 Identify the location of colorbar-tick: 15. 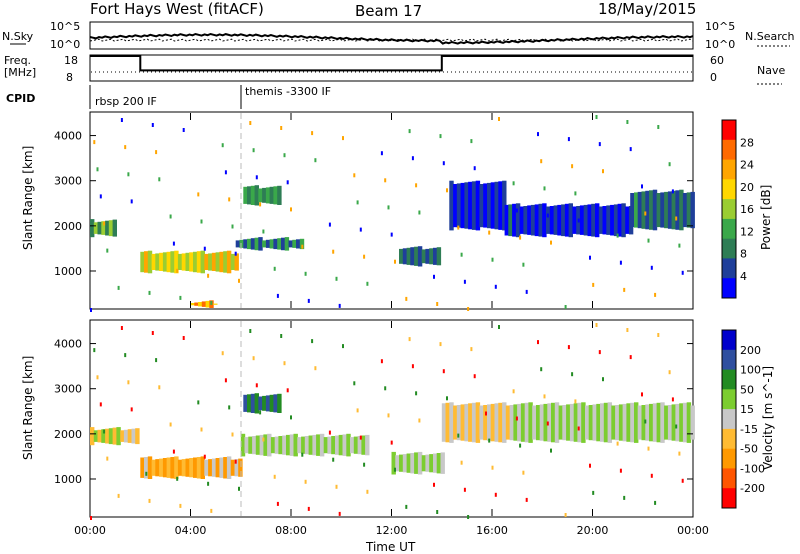
(747, 409).